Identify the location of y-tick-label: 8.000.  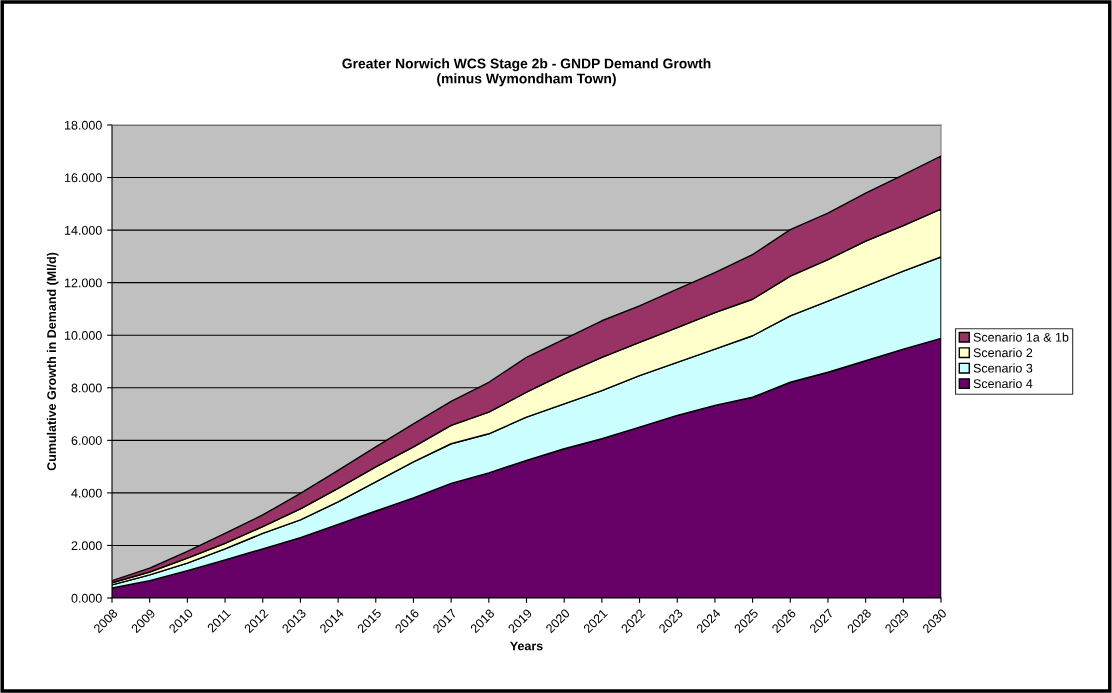
(86, 388).